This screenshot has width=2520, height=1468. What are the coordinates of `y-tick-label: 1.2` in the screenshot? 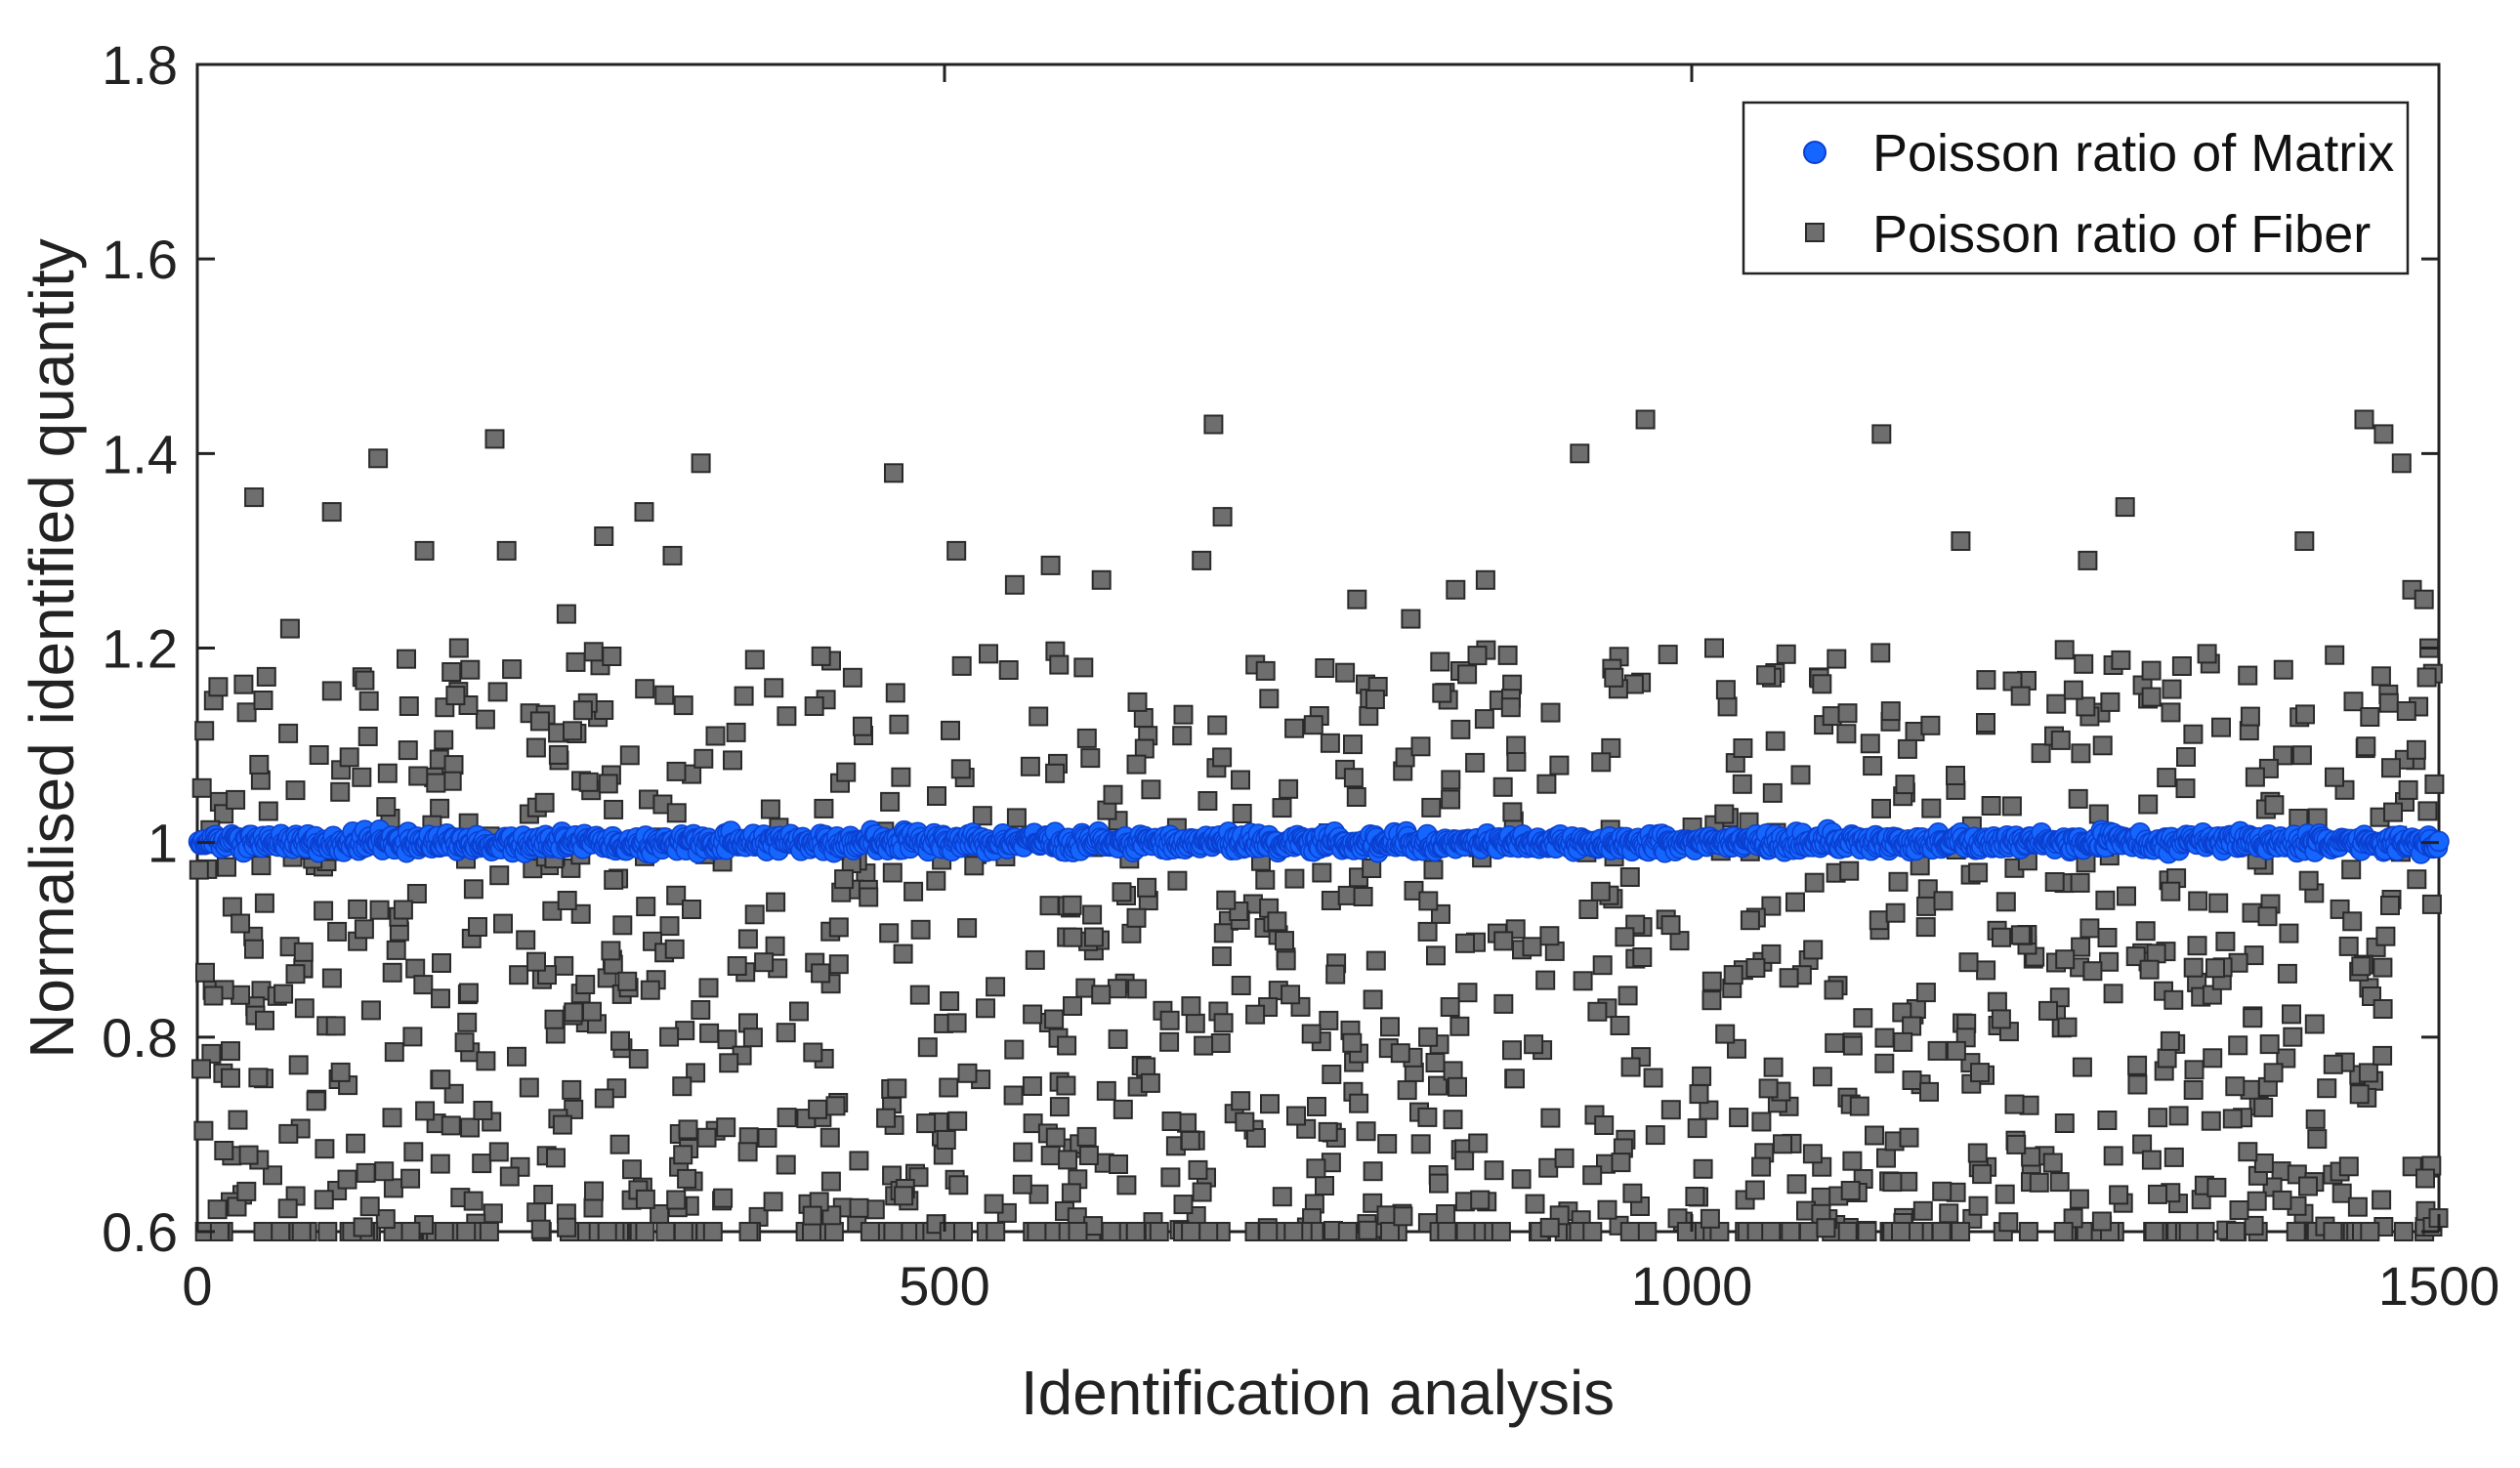 It's located at (140, 649).